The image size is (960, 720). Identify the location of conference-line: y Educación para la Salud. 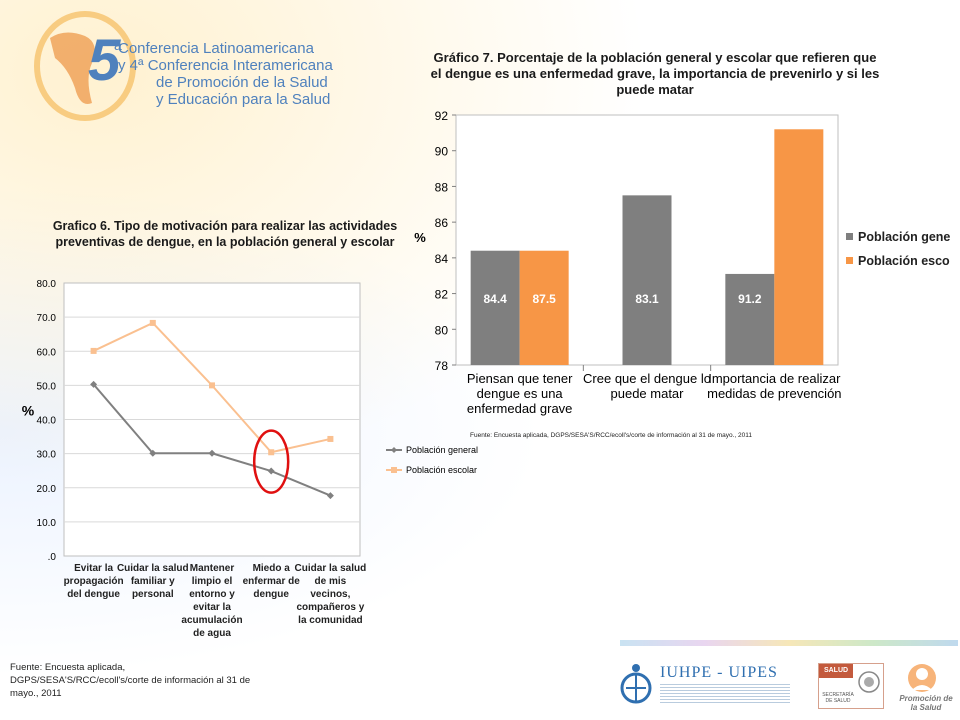
(243, 99).